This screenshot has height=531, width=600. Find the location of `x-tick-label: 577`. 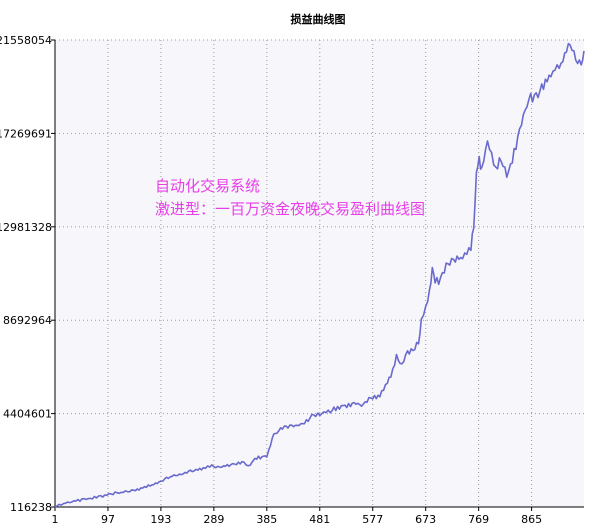

x-tick-label: 577 is located at coordinates (372, 519).